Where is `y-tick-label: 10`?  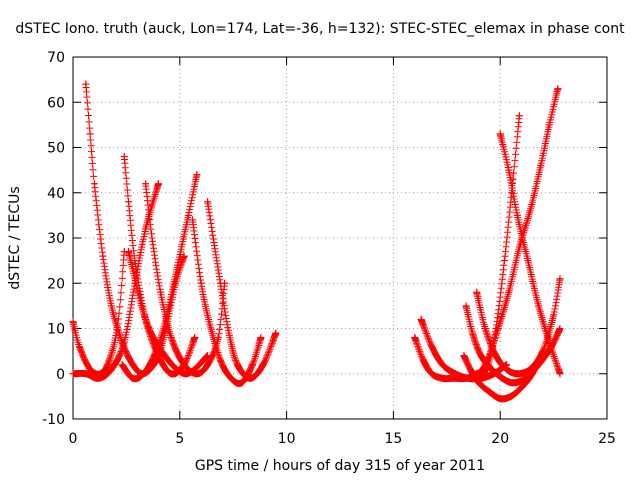 y-tick-label: 10 is located at coordinates (56, 330).